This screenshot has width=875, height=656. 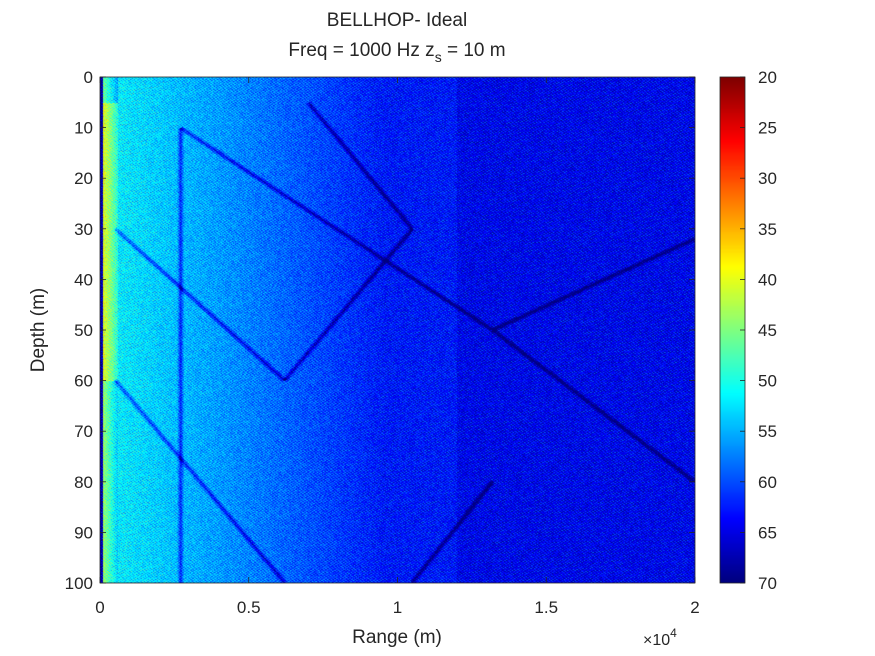 I want to click on x-multiplier: ×10⁴, so click(x=660, y=637).